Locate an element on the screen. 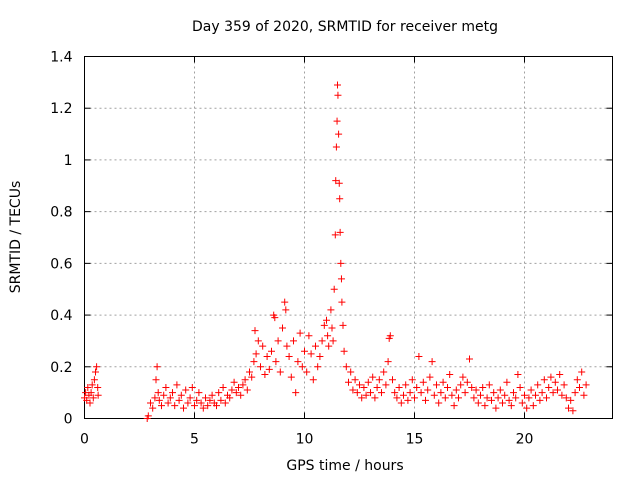  y-tick-label: 1.2 is located at coordinates (61, 109).